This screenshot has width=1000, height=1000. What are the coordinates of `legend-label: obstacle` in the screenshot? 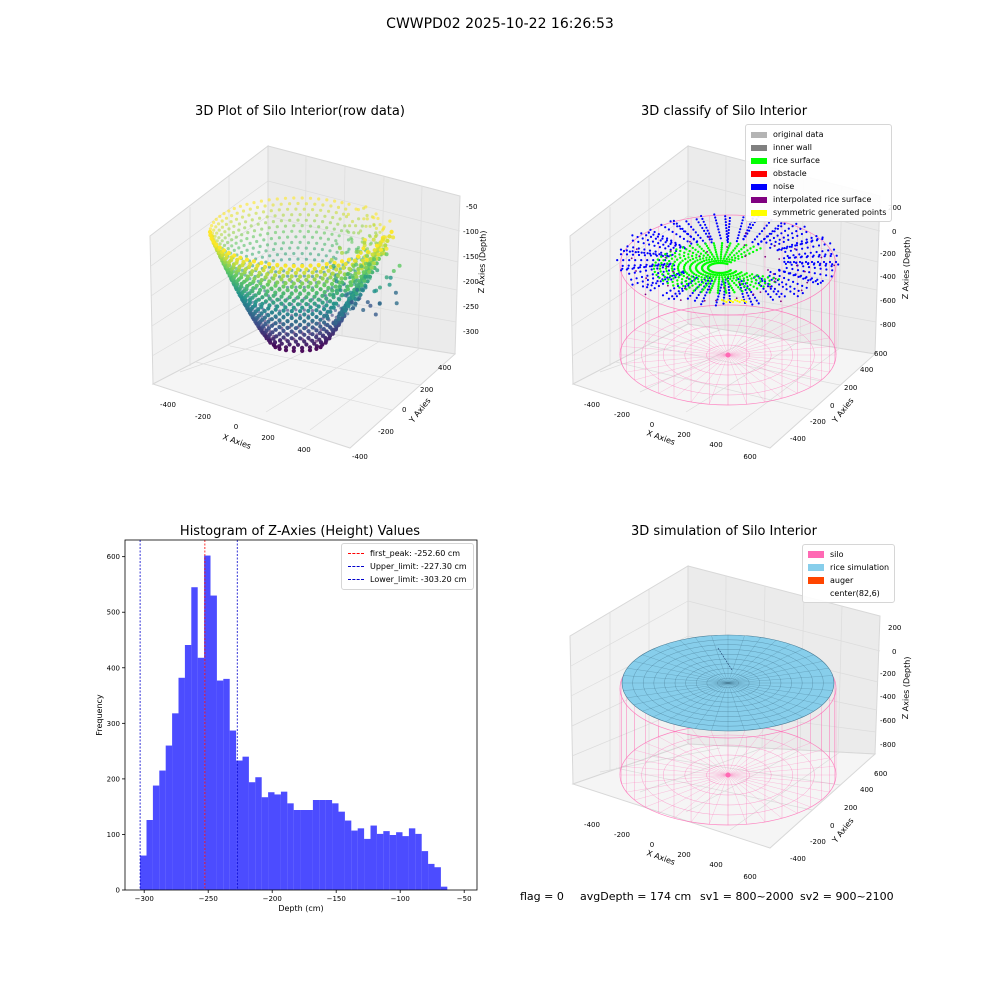 It's located at (790, 173).